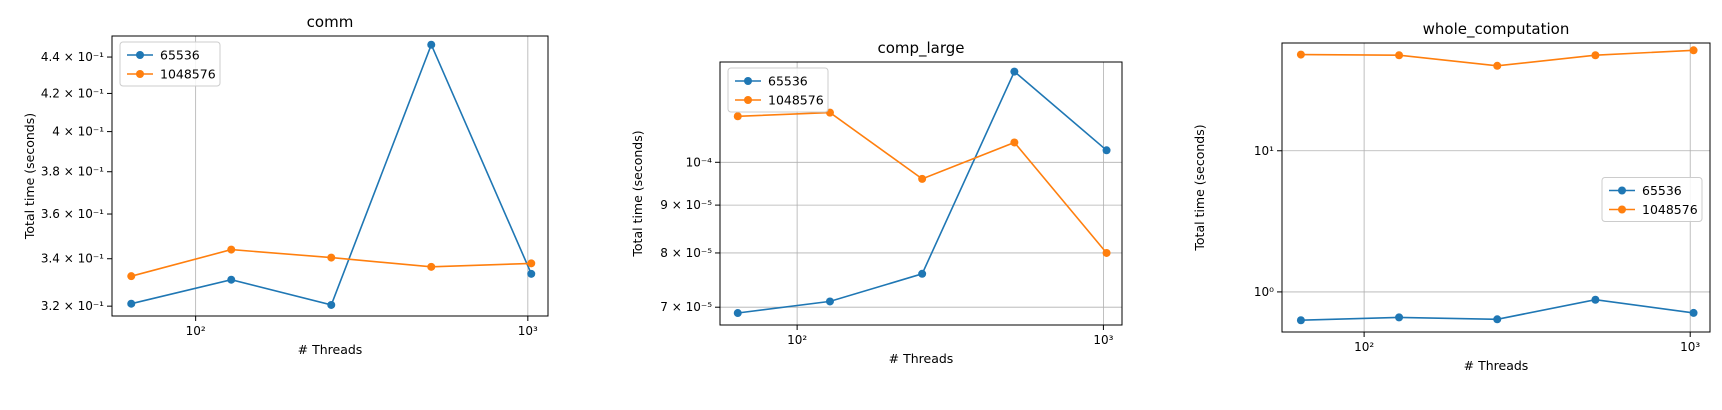 This screenshot has height=410, width=1722. Describe the element at coordinates (1264, 292) in the screenshot. I see `y-tick-label: 10⁰` at that location.